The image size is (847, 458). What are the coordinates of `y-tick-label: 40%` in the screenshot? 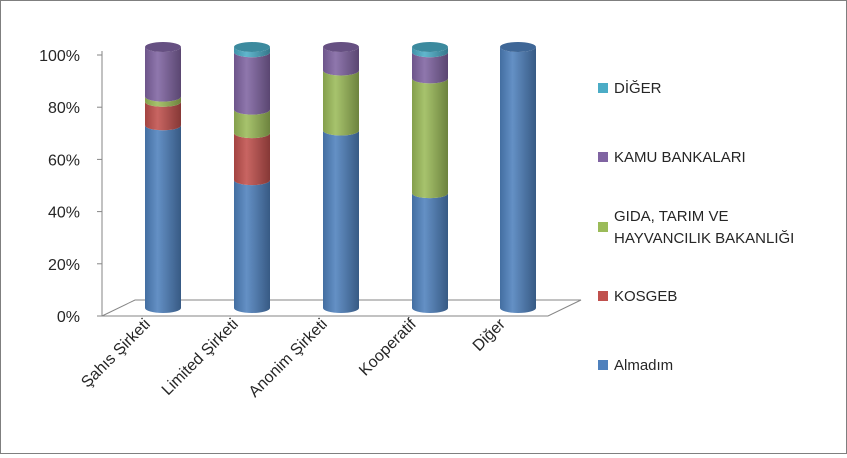 It's located at (64, 213).